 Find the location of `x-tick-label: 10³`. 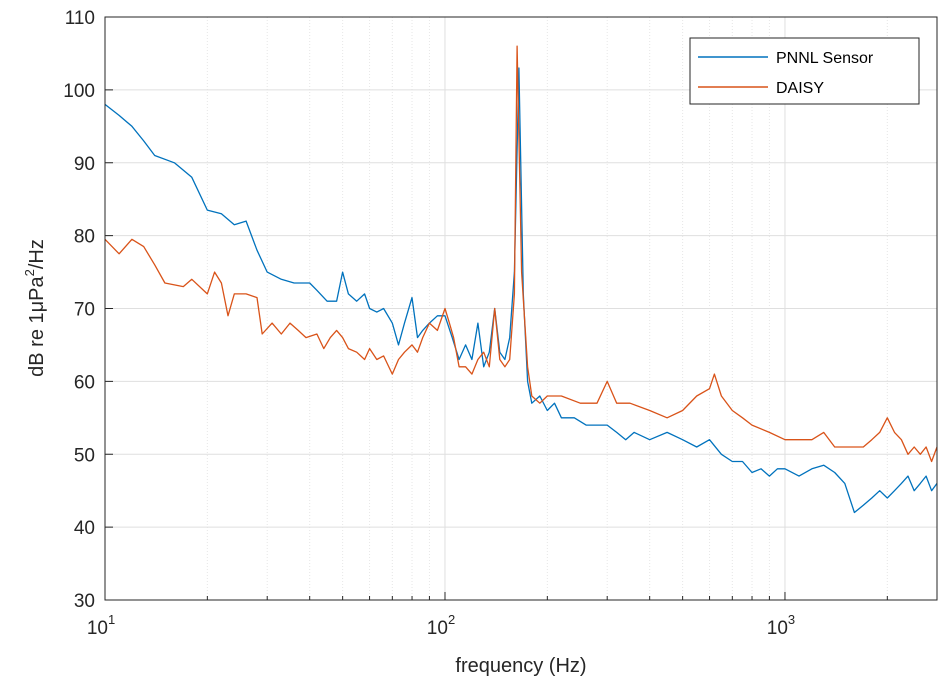

x-tick-label: 10³ is located at coordinates (781, 625).